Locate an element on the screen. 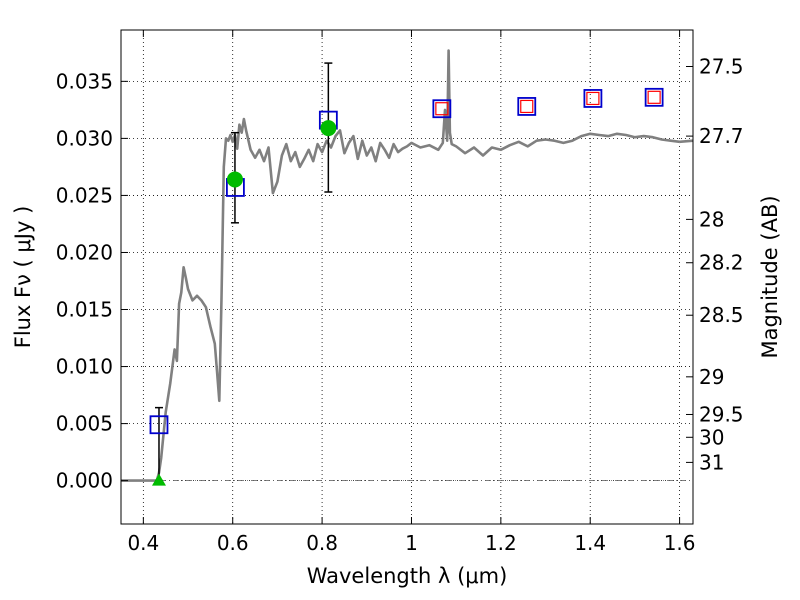  x-tick-label: 1.6 is located at coordinates (680, 543).